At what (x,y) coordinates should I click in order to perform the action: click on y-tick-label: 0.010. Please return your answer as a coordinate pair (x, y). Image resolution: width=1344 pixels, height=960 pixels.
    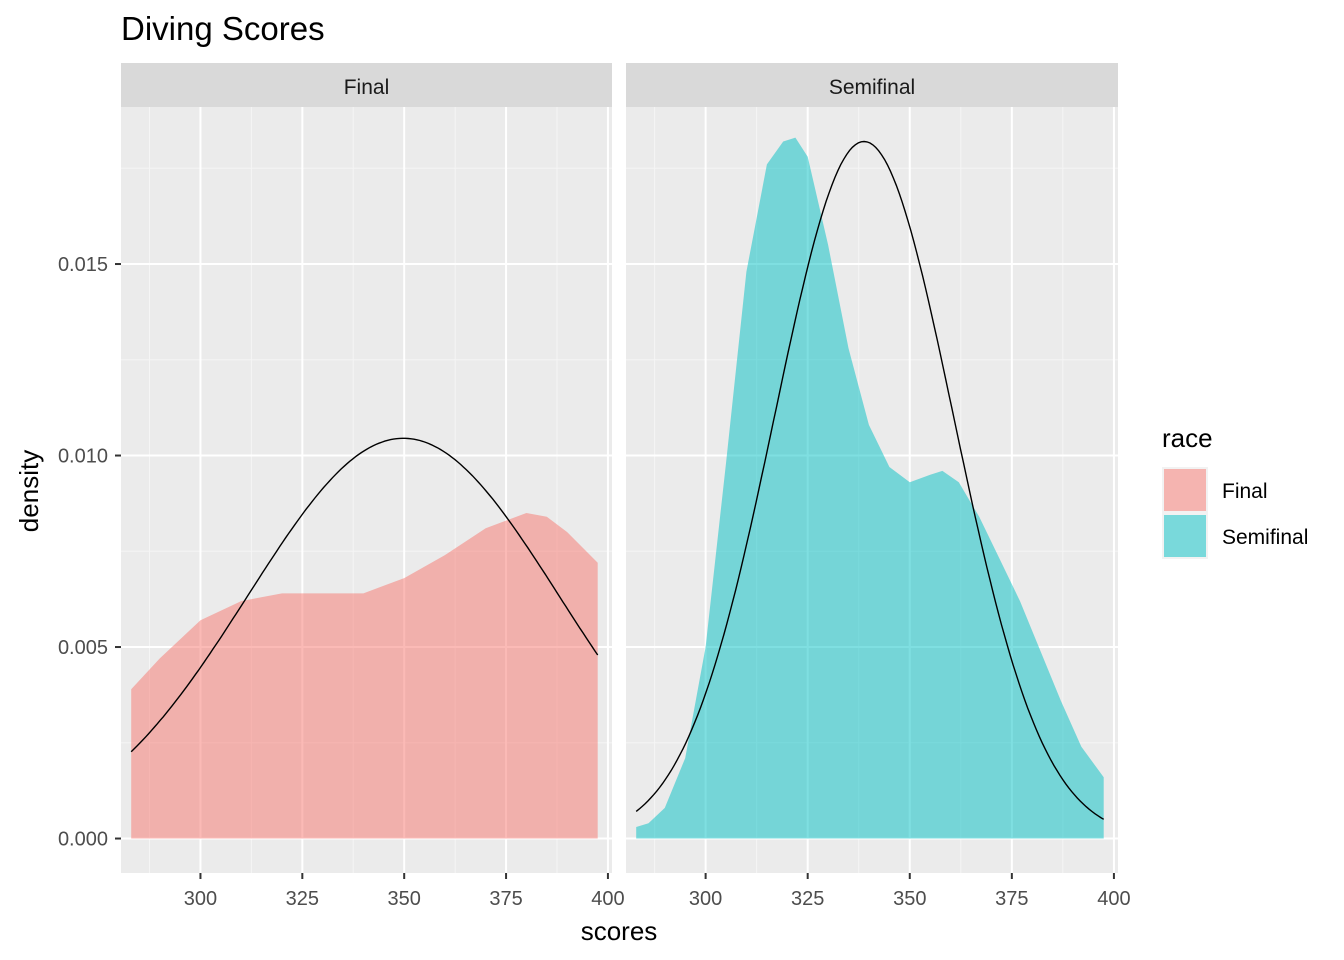
    Looking at the image, I should click on (83, 457).